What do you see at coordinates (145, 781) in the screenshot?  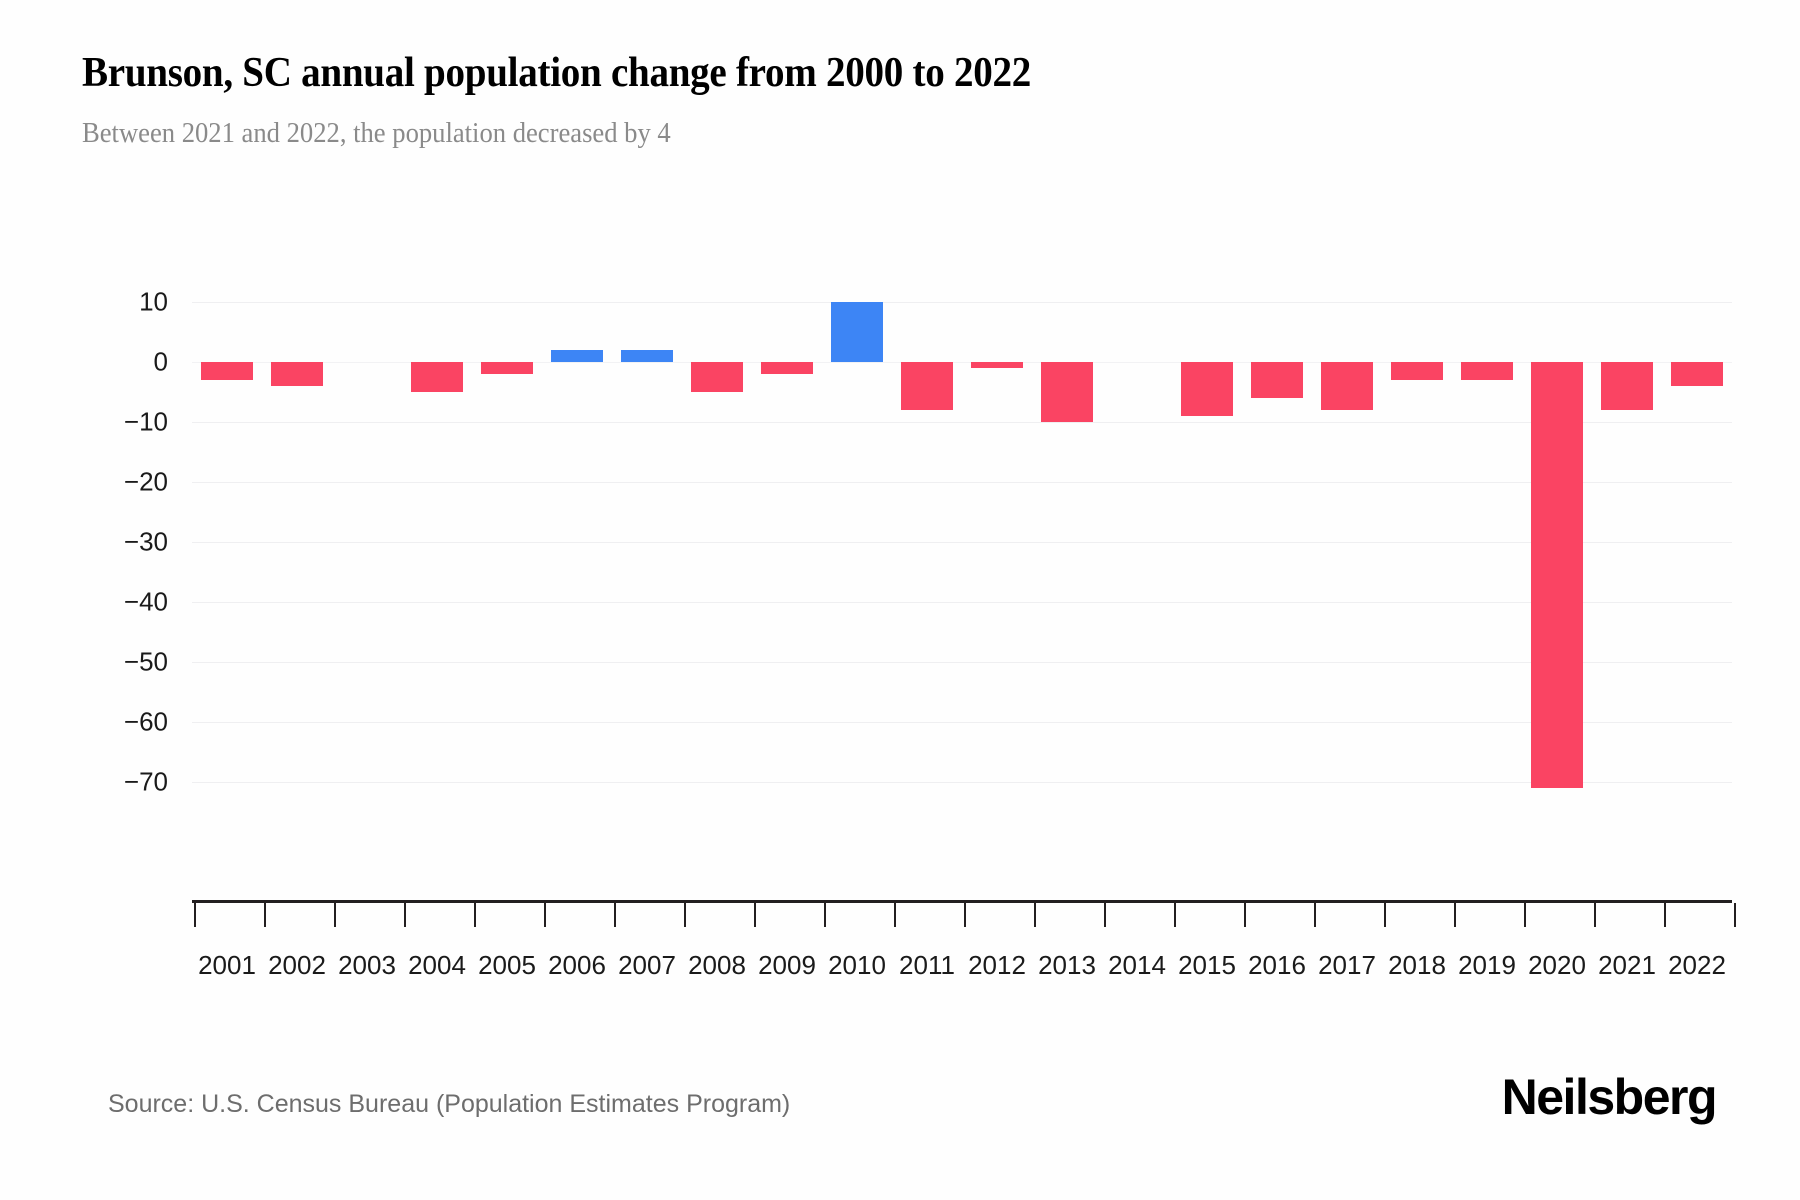 I see `y-axis-tick-label: −70` at bounding box center [145, 781].